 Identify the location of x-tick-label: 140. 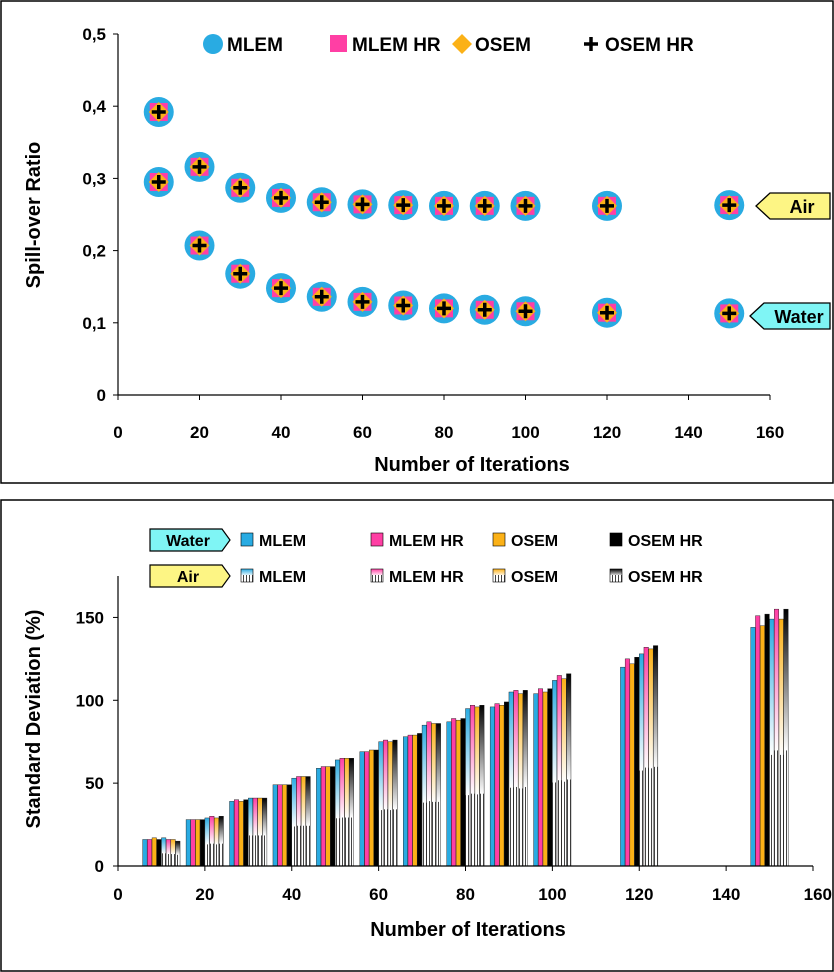
(726, 894).